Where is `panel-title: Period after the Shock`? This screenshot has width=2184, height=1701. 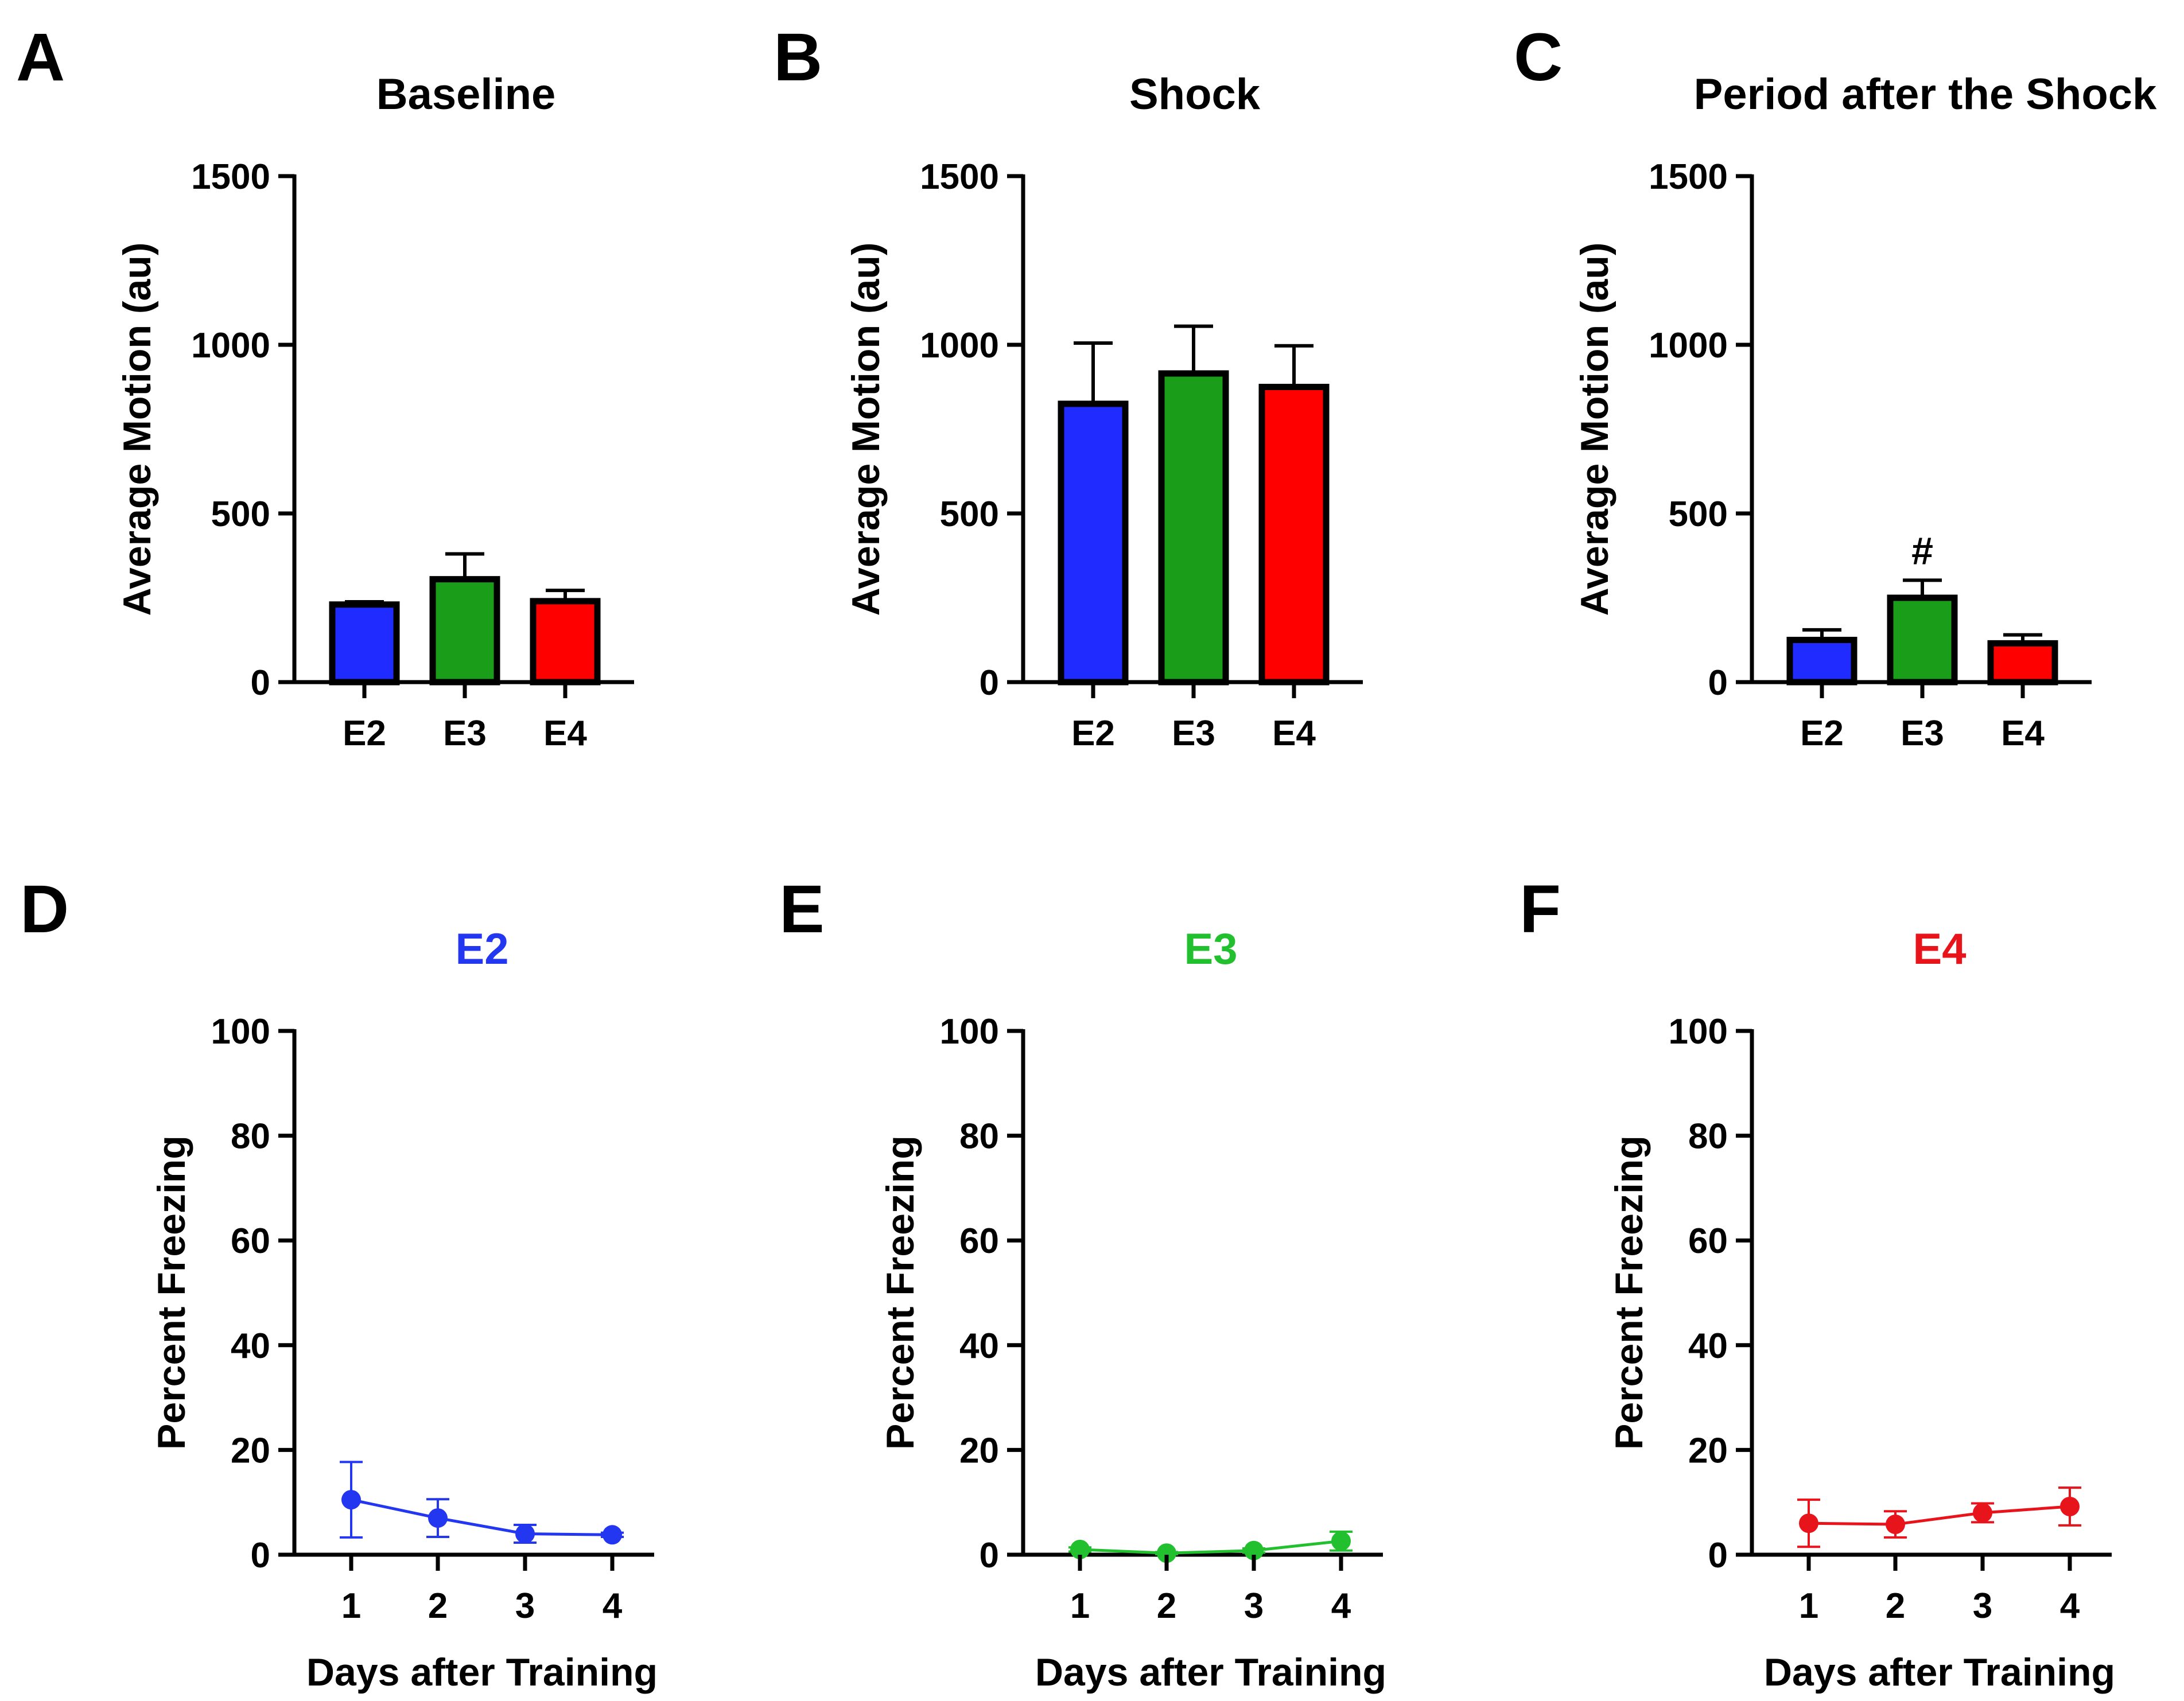 panel-title: Period after the Shock is located at coordinates (1926, 94).